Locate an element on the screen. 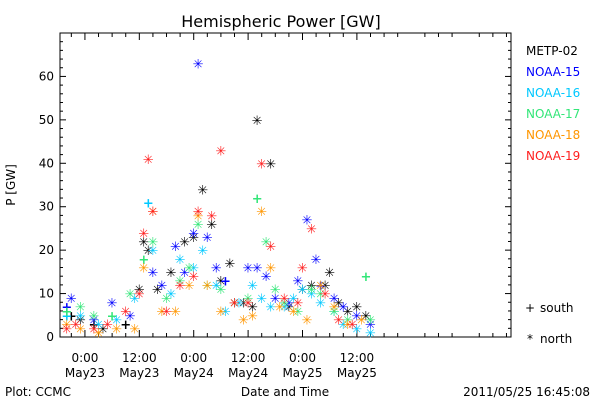  x-tick-time-label: 12:00 is located at coordinates (139, 358).